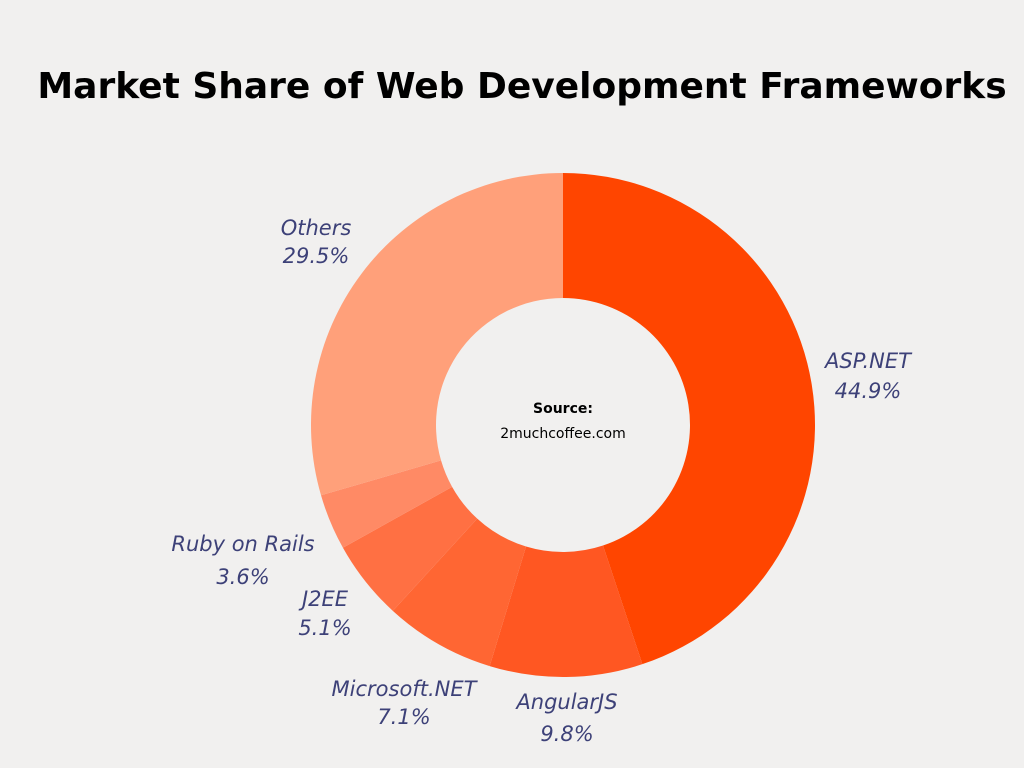  I want to click on slice-name: AngularJS, so click(565, 702).